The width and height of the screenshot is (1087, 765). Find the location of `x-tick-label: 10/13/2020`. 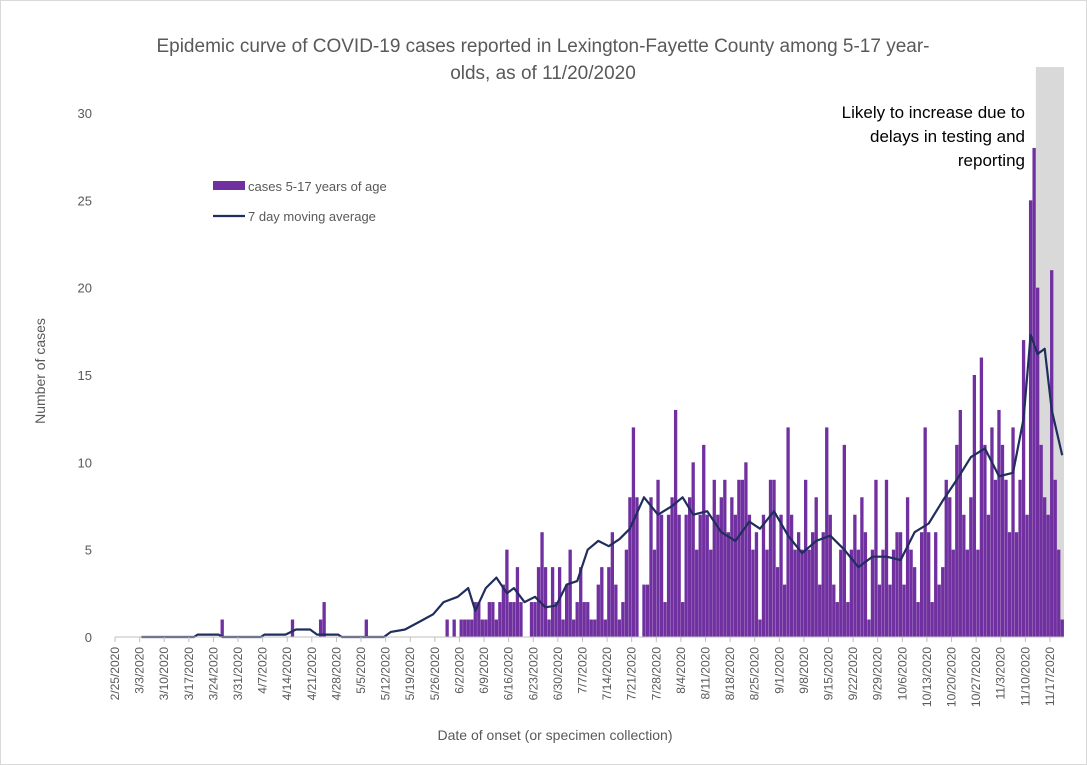

x-tick-label: 10/13/2020 is located at coordinates (927, 677).